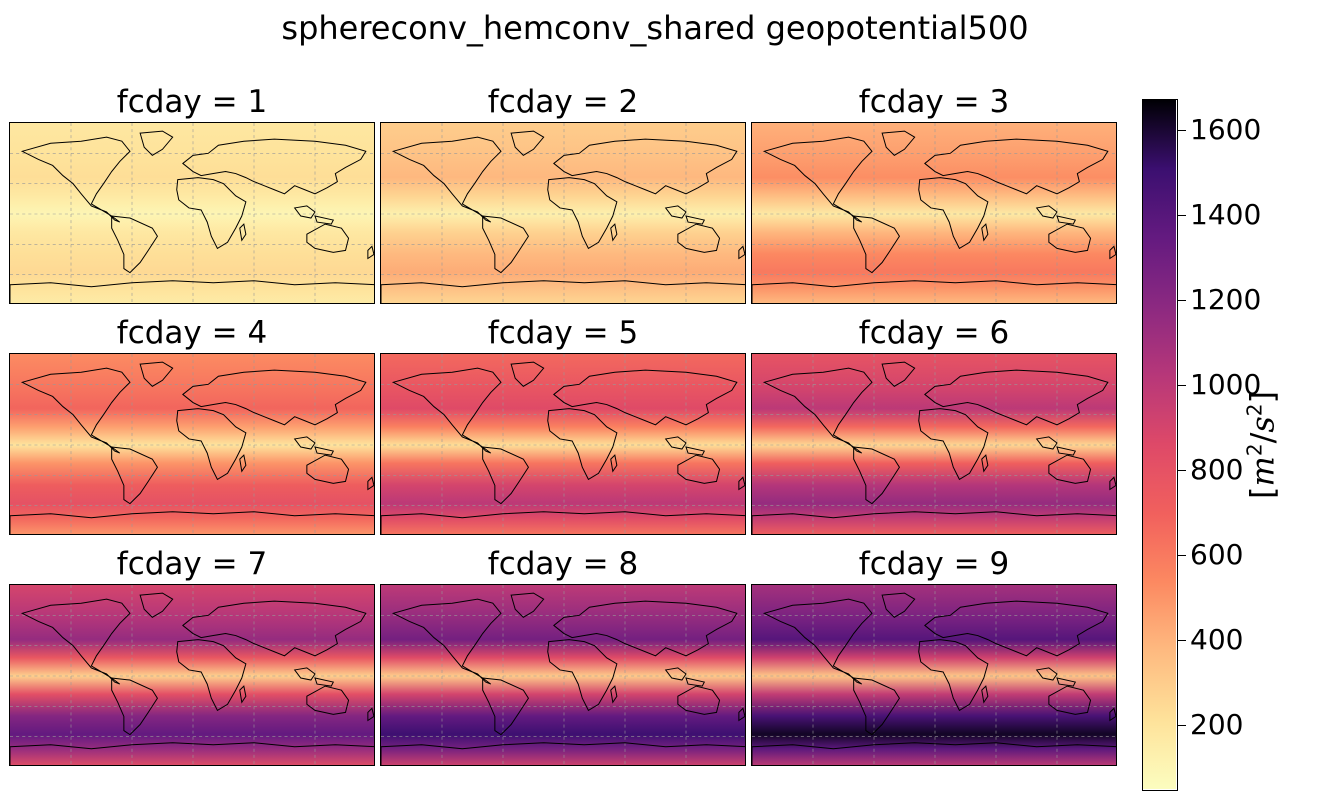  Describe the element at coordinates (934, 333) in the screenshot. I see `panel-title: fcday = 6` at that location.